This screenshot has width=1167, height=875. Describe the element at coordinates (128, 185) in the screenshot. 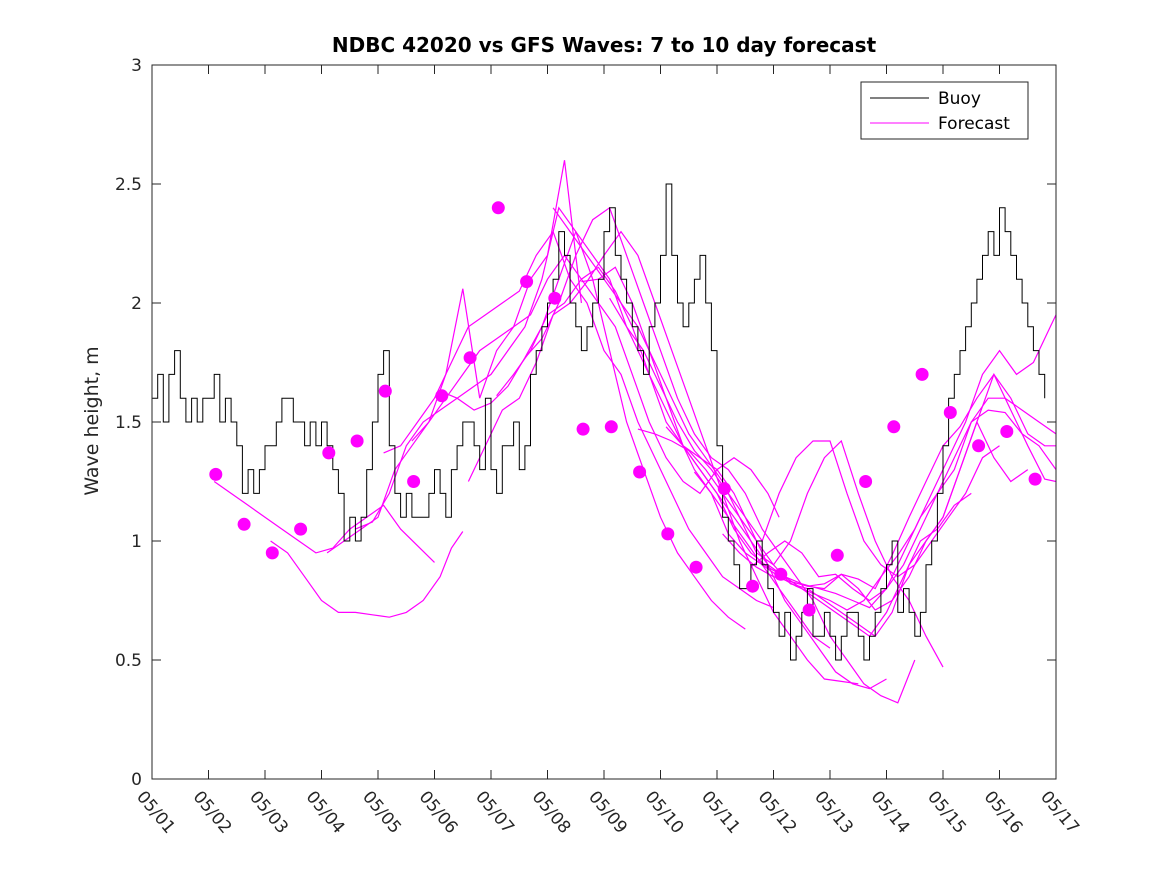

I see `y-tick-label: 2.5` at that location.